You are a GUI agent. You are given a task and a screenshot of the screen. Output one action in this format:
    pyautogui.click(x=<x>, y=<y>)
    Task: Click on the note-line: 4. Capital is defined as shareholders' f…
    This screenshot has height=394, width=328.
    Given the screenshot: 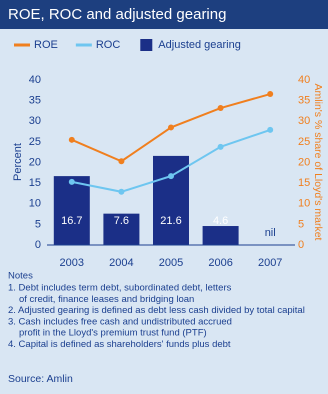 What is the action you would take?
    pyautogui.click(x=119, y=344)
    